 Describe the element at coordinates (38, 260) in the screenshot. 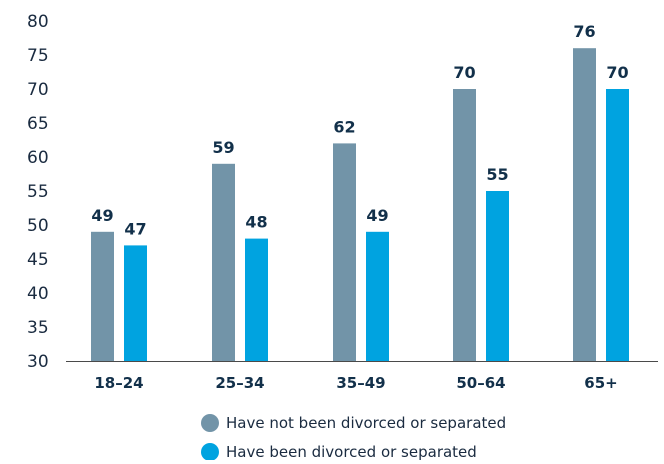

I see `y-tick-label: 45` at that location.